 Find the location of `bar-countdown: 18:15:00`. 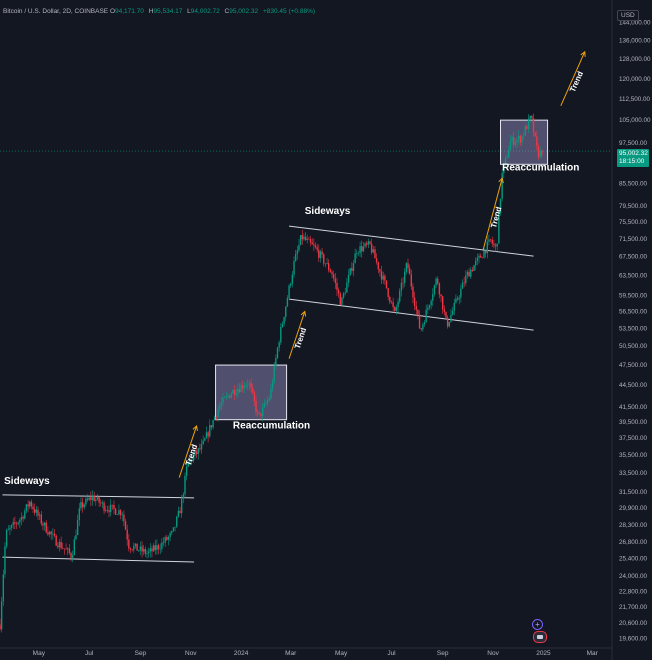

bar-countdown: 18:15:00 is located at coordinates (632, 161).